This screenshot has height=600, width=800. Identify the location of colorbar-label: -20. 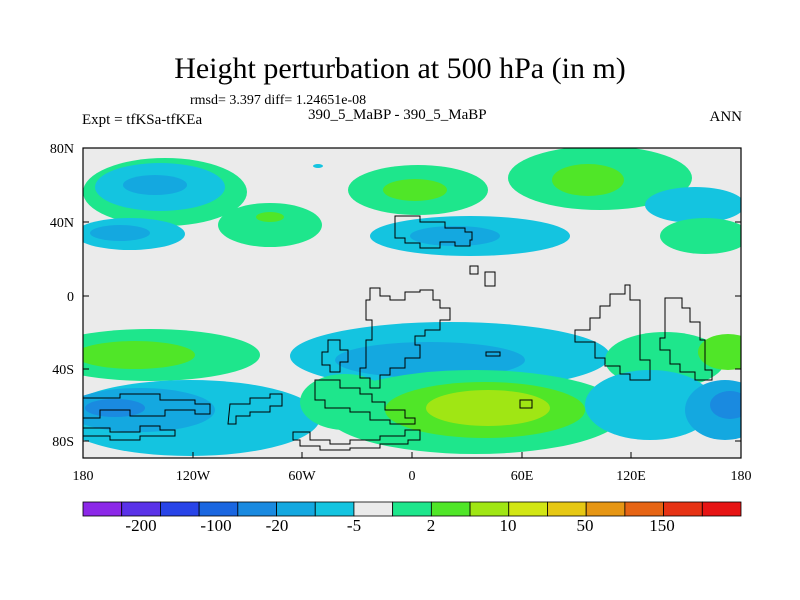
(277, 525).